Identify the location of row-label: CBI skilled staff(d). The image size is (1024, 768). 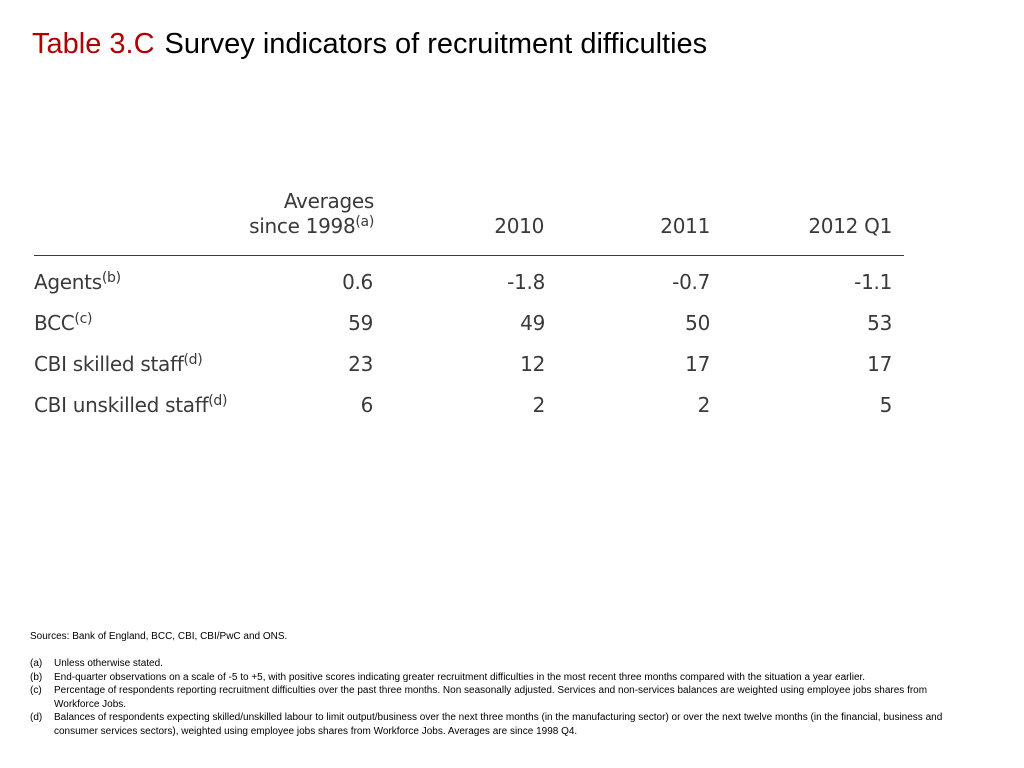
(118, 364).